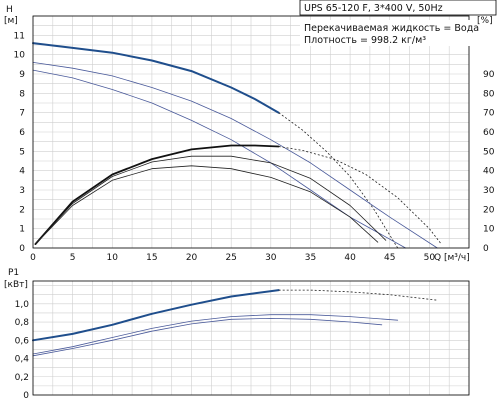 This screenshot has height=400, width=500. Describe the element at coordinates (489, 172) in the screenshot. I see `y-right-tick-label: 40` at that location.